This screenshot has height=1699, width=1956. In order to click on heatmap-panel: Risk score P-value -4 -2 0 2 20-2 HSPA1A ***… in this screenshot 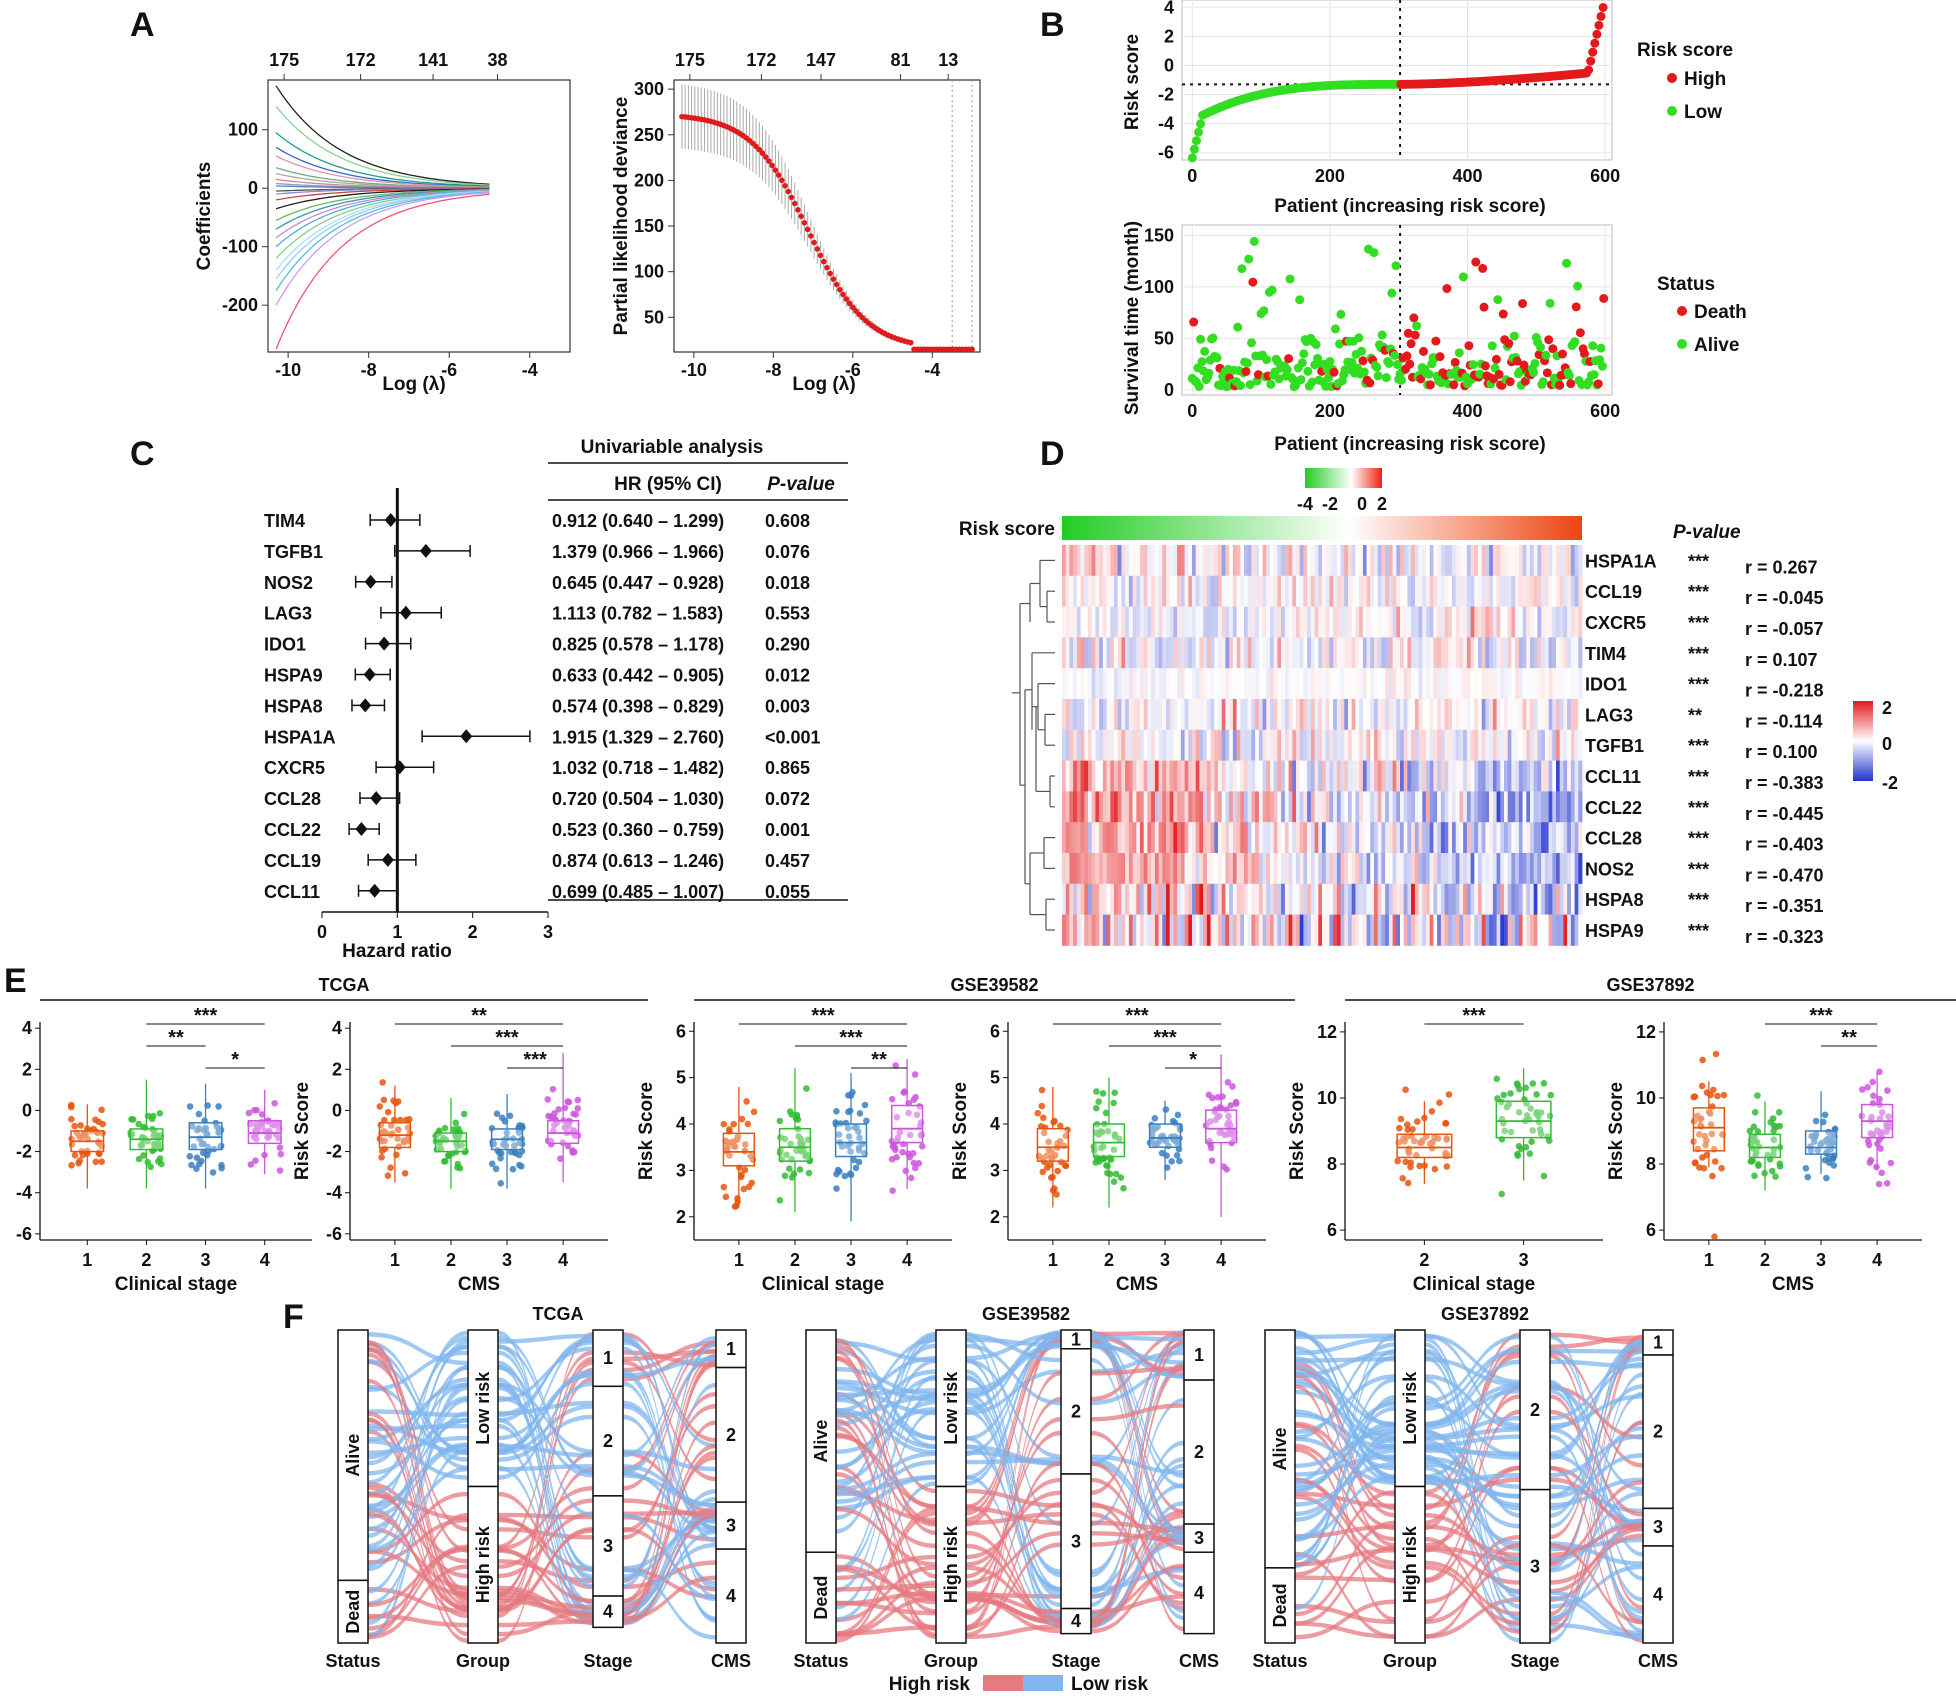, I will do `click(1428, 707)`.